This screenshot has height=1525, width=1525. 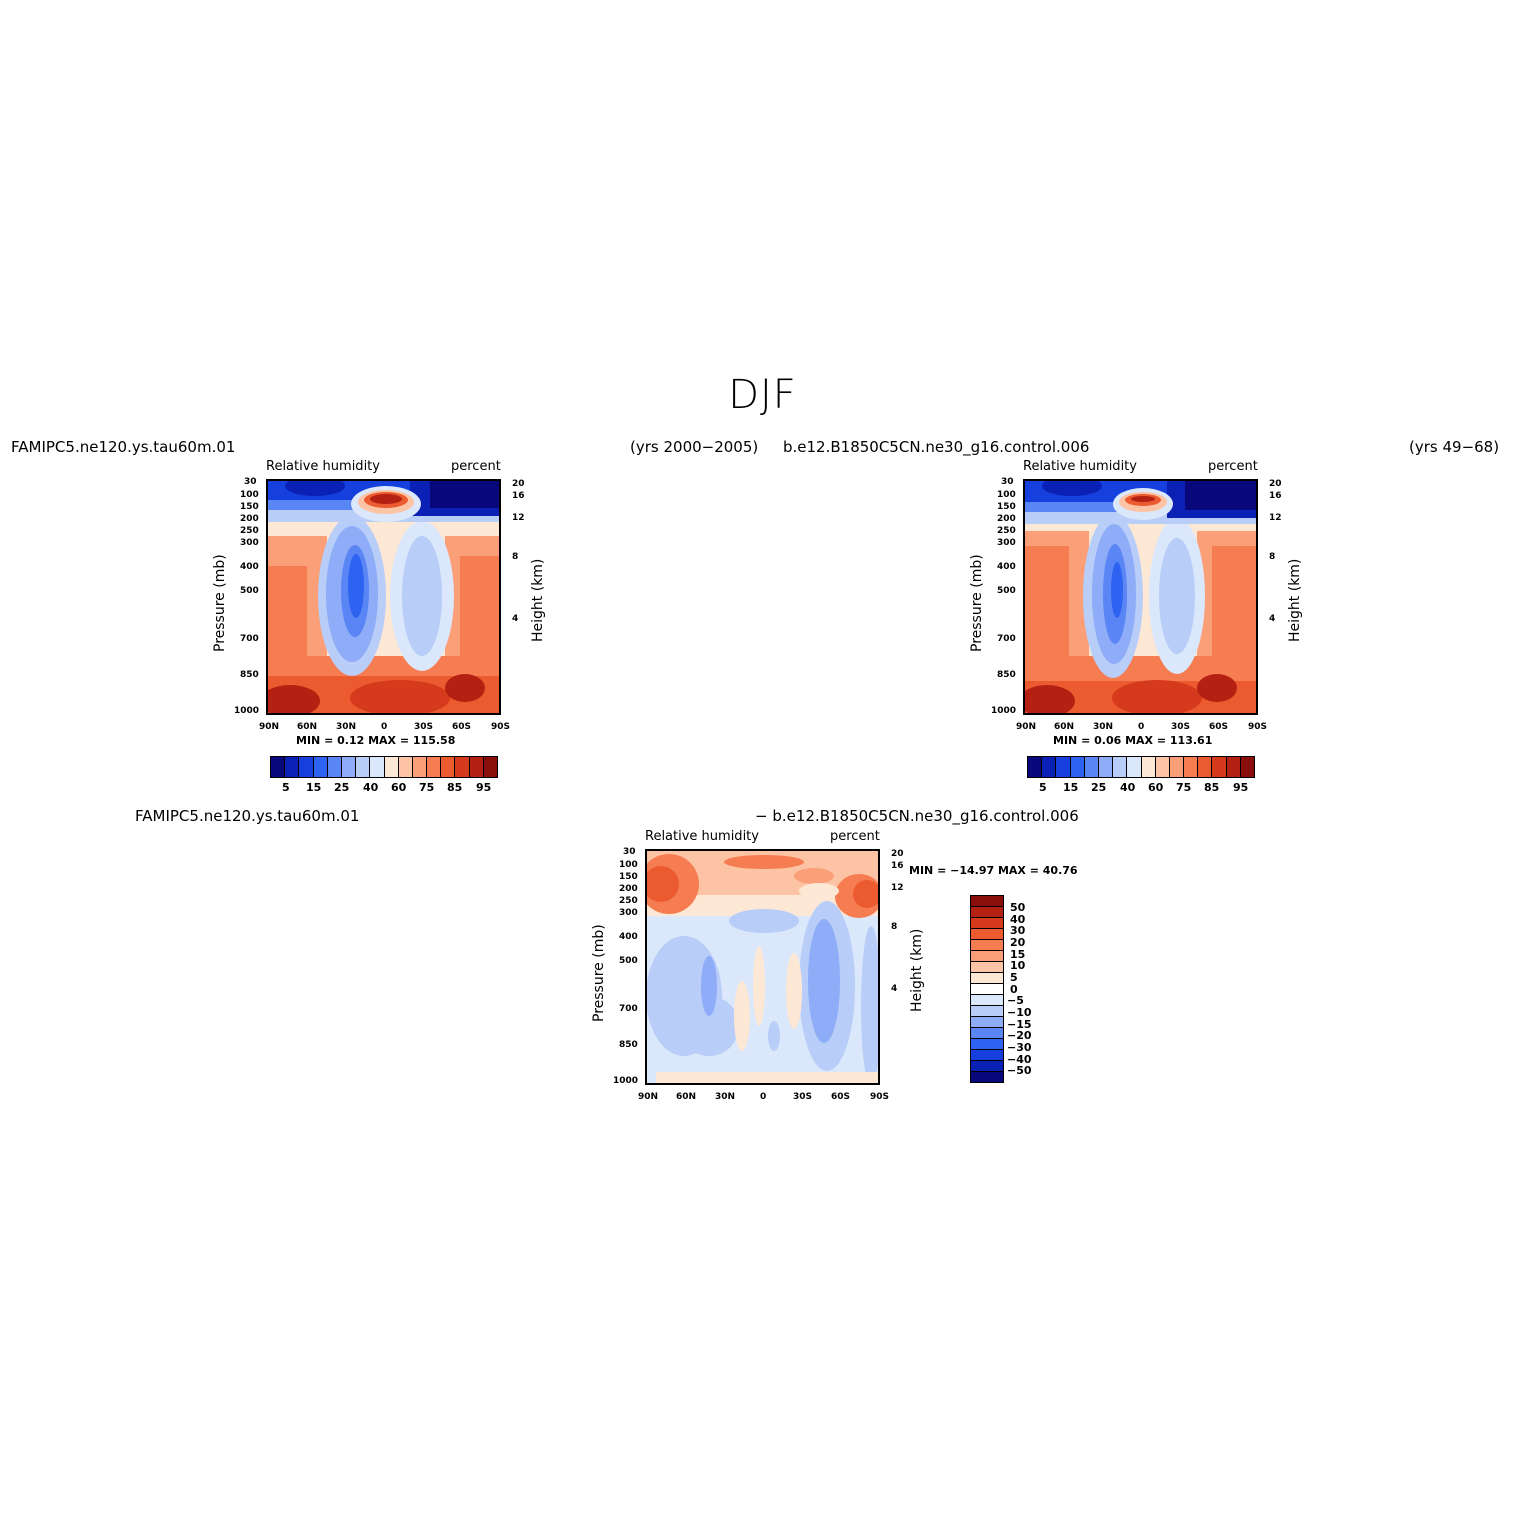 I want to click on p1-ytick-200: 200, so click(x=249, y=519).